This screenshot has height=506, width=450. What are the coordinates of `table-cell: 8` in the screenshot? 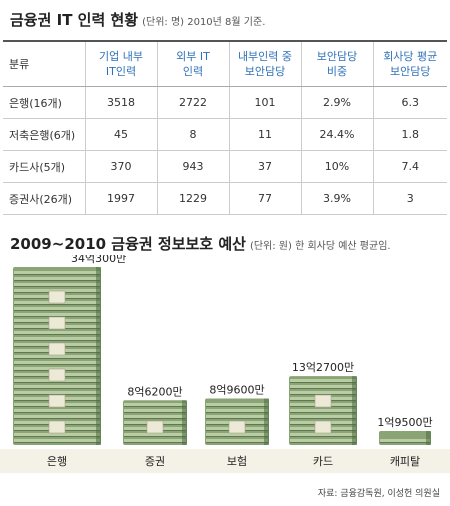 It's located at (192, 134).